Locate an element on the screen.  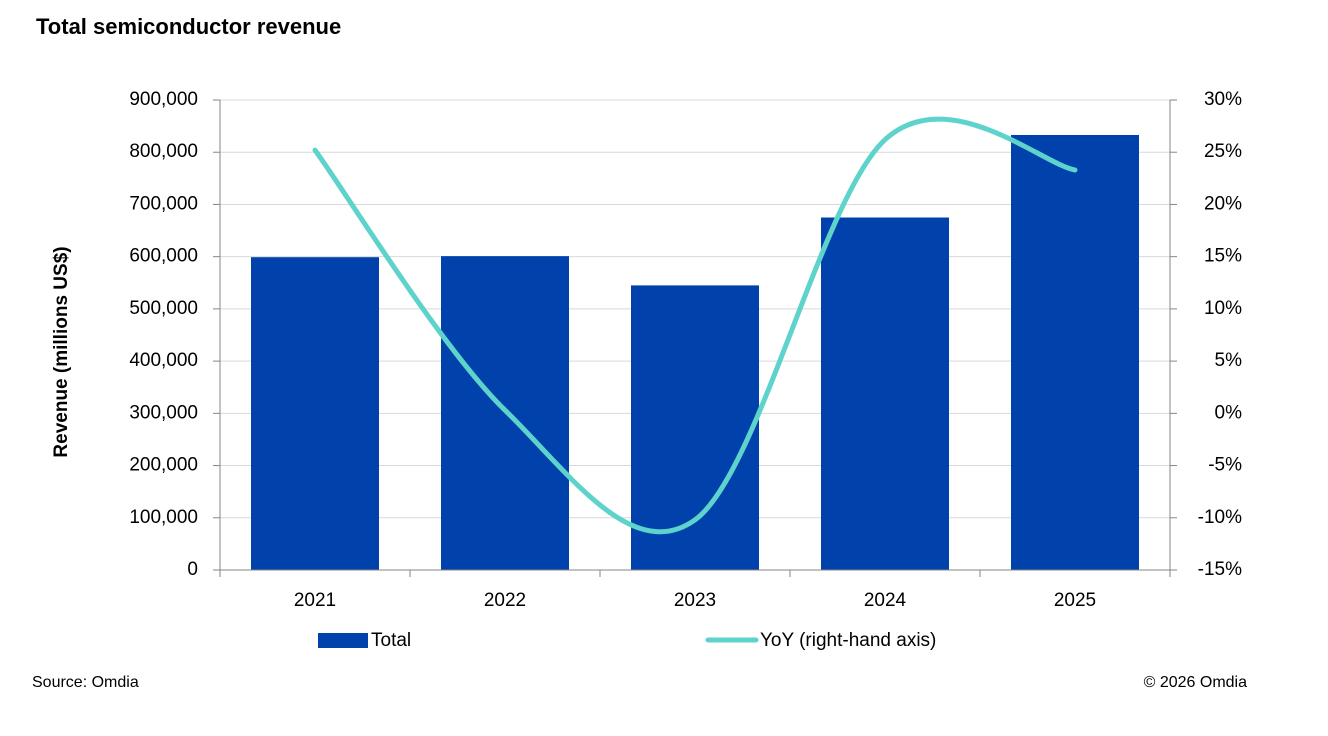
y2-tick-label: -10% is located at coordinates (1220, 517).